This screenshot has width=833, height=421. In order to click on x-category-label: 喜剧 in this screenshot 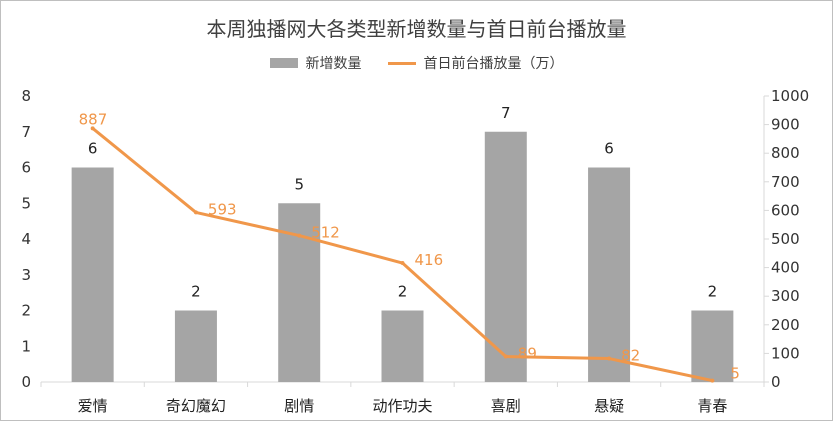, I will do `click(506, 406)`.